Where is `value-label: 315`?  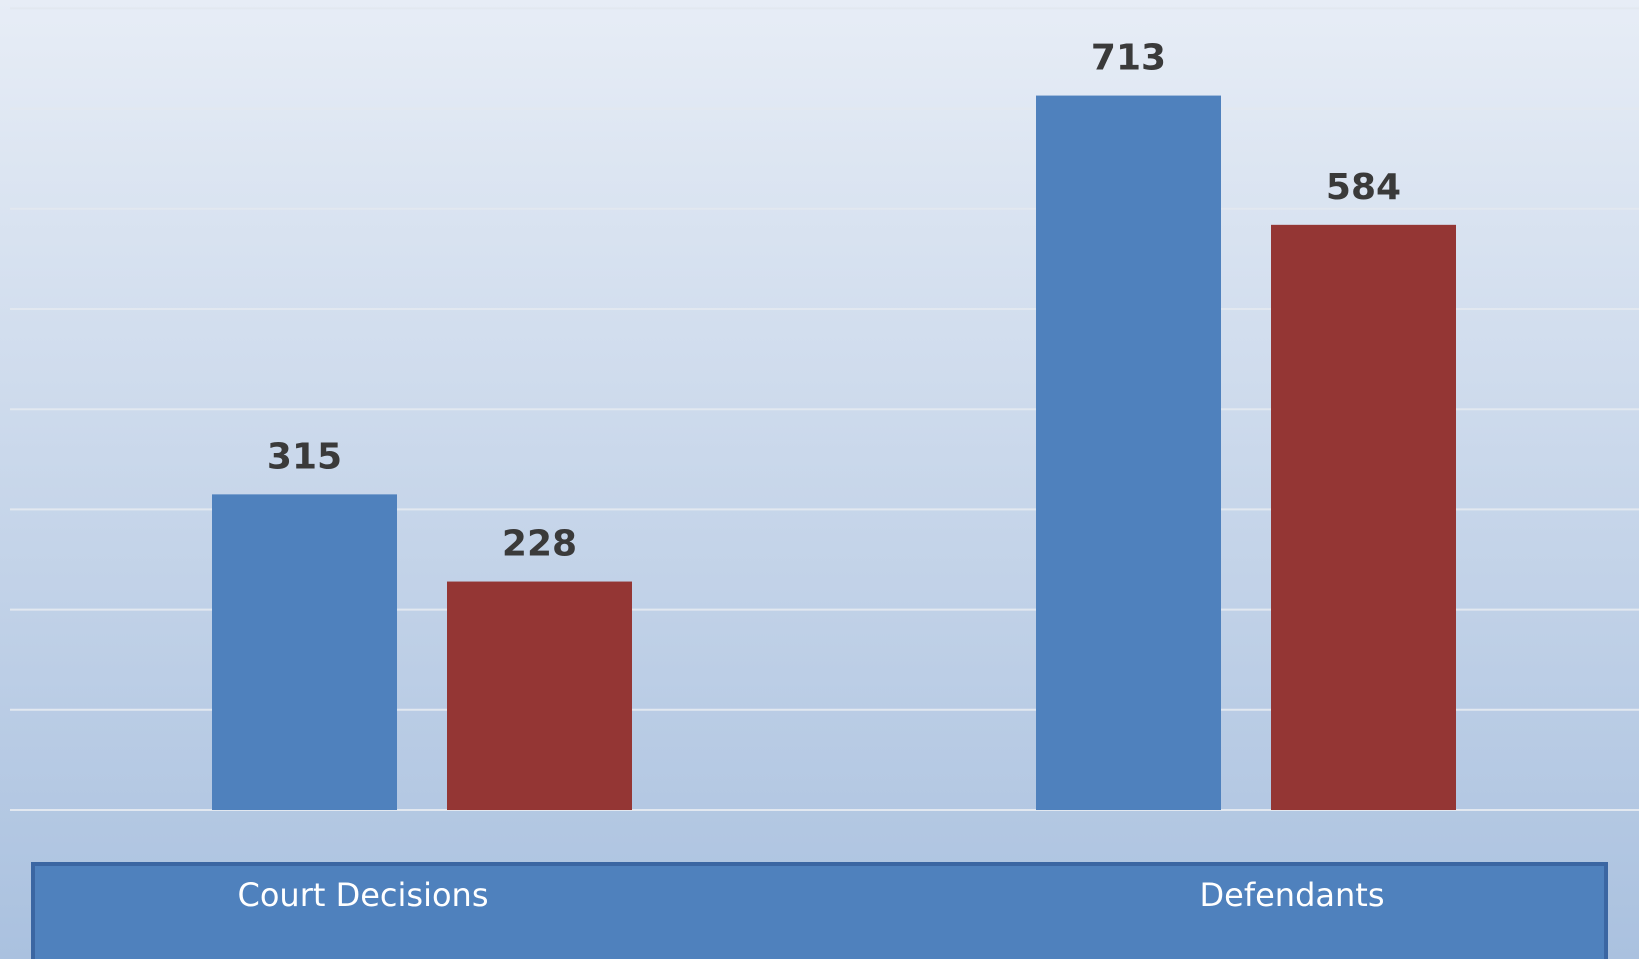 value-label: 315 is located at coordinates (304, 456).